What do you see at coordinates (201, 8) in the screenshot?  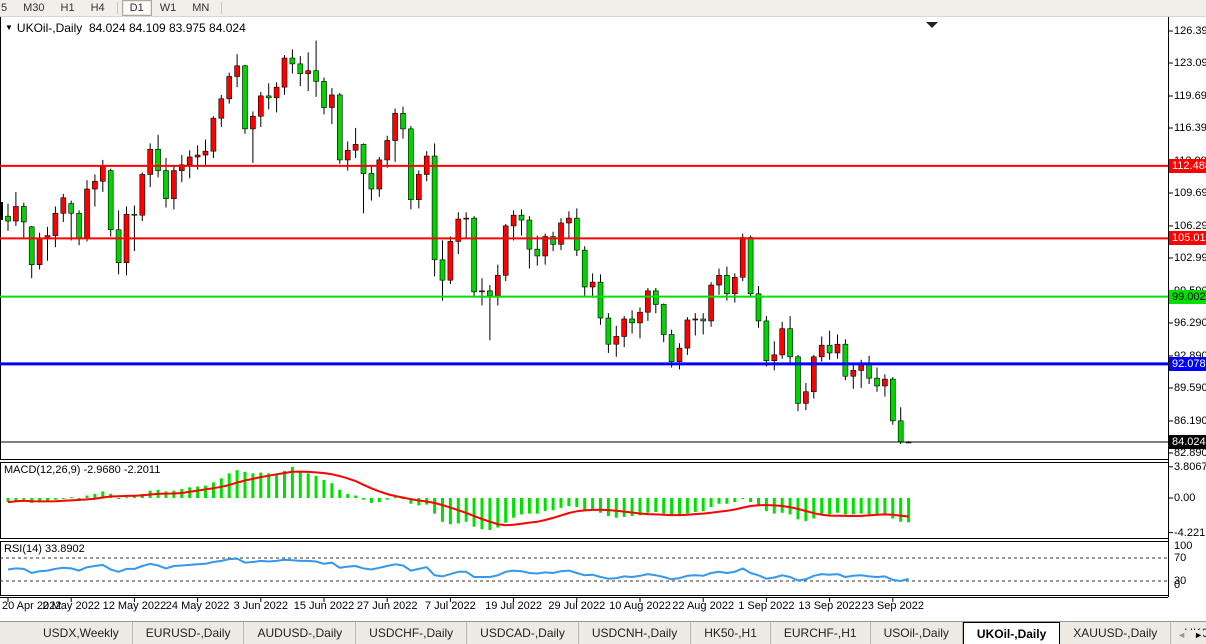 I see `timeframe-button-mn: MN` at bounding box center [201, 8].